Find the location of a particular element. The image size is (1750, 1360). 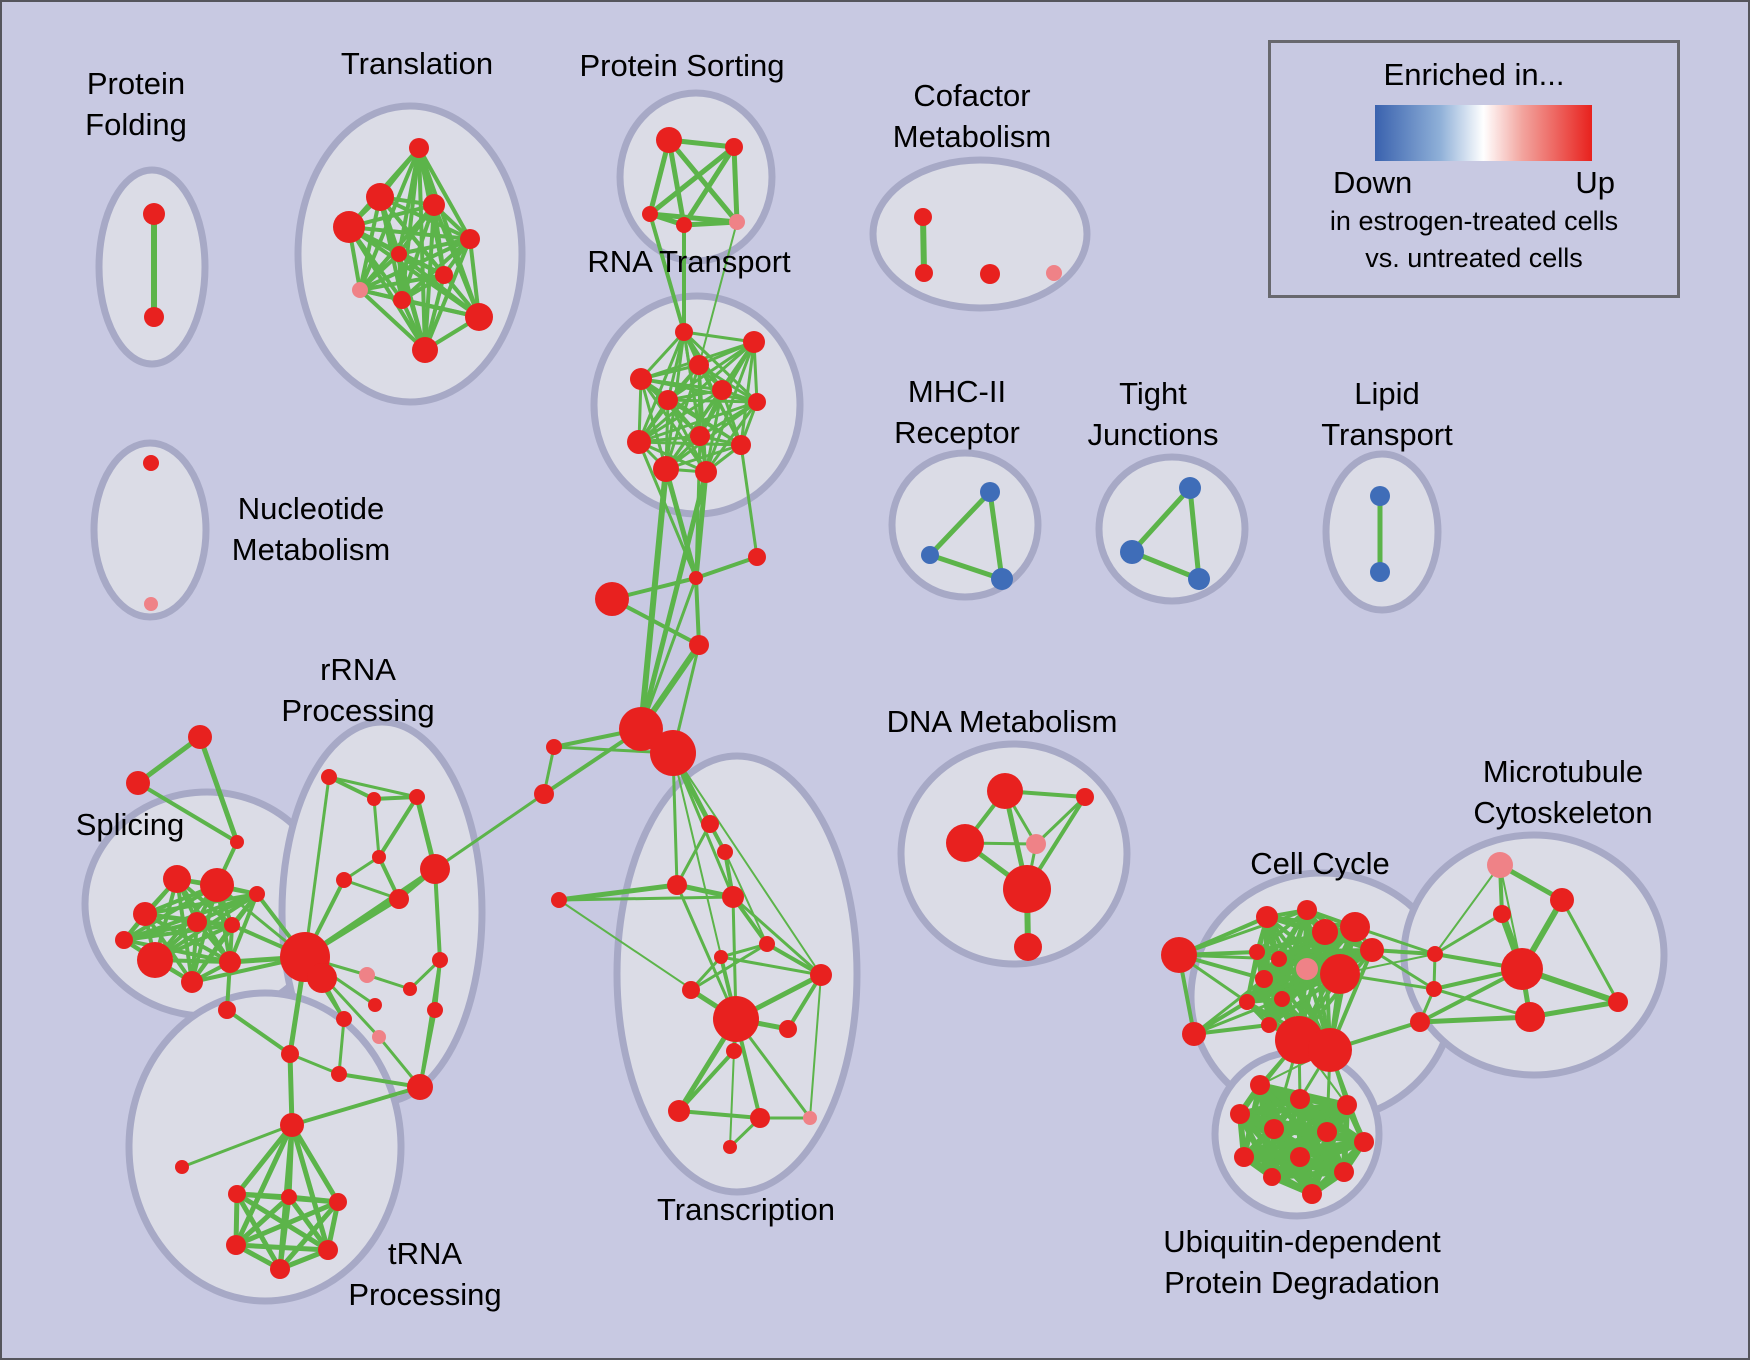

cluster-label-translation: Translation is located at coordinates (417, 63).